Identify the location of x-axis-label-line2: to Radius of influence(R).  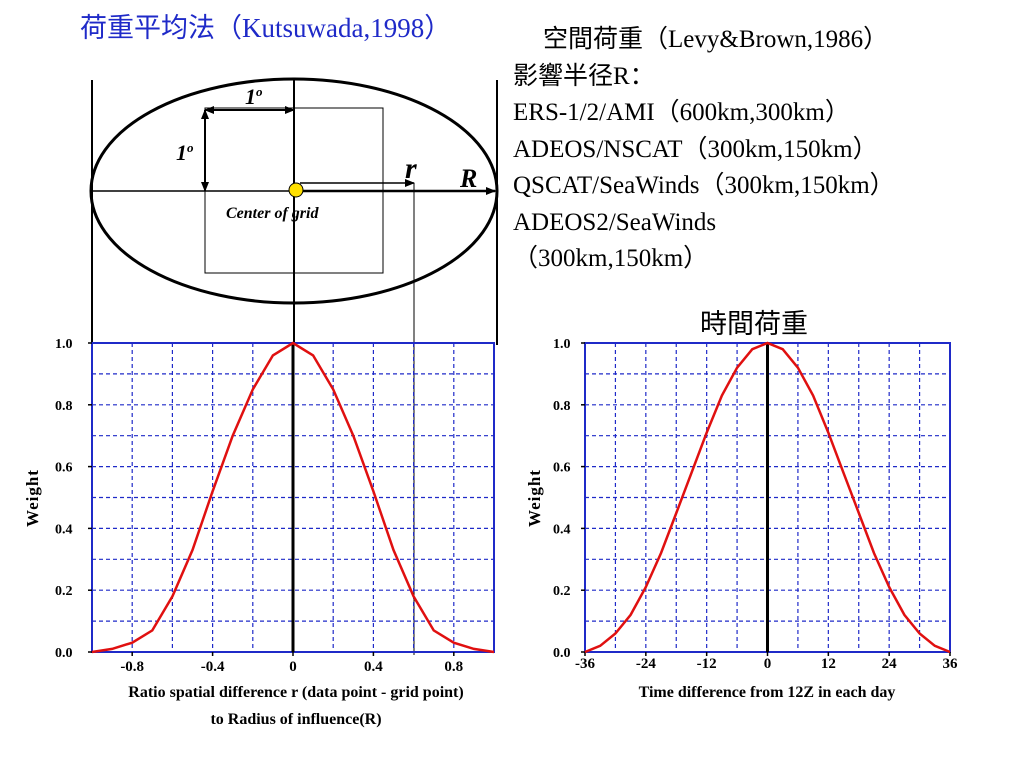
(295, 719).